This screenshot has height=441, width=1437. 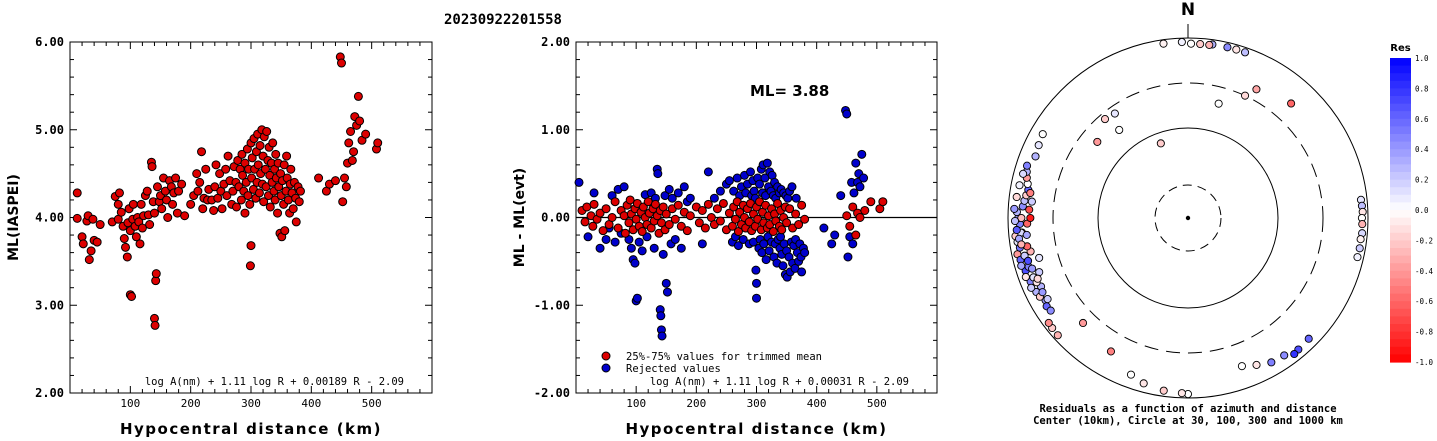 What do you see at coordinates (817, 403) in the screenshot?
I see `x-tick-label: 400` at bounding box center [817, 403].